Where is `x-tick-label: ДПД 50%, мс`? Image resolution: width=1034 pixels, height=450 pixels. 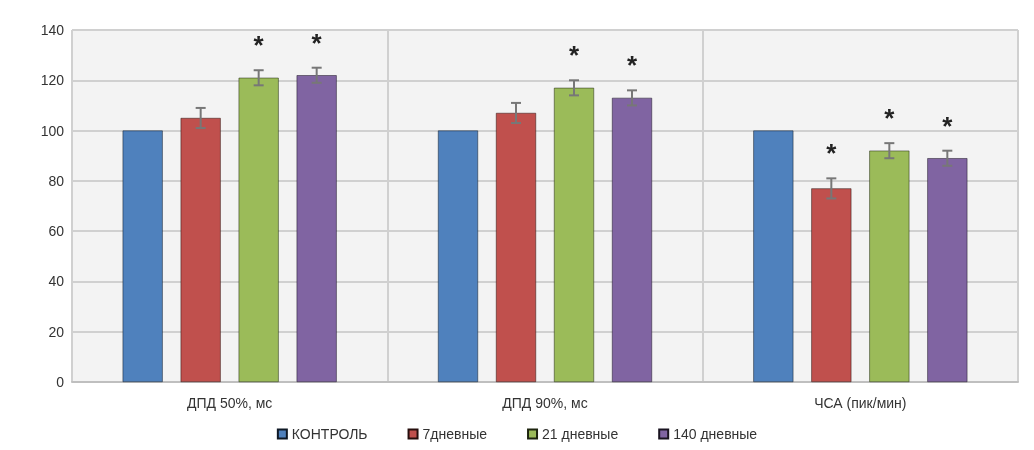
x-tick-label: ДПД 50%, мс is located at coordinates (229, 403).